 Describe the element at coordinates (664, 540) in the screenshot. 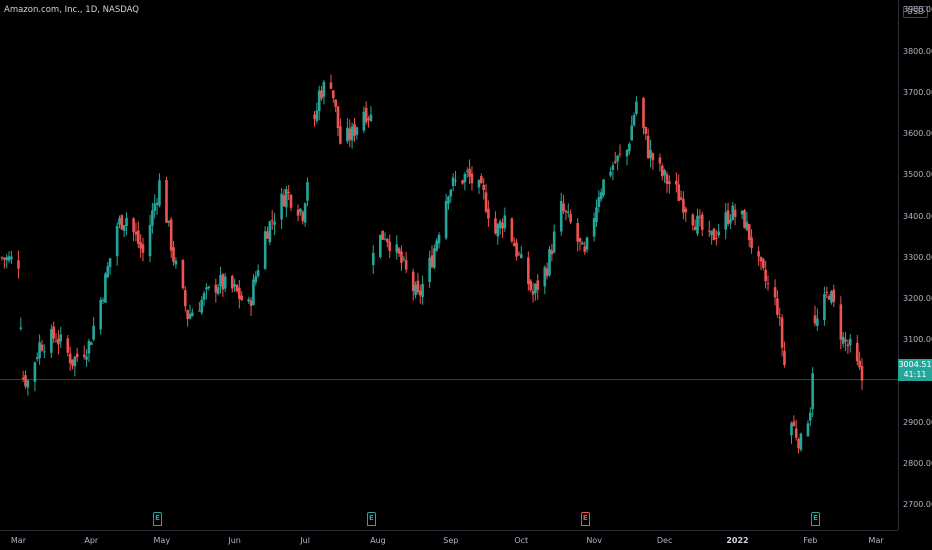

I see `time-tick-label: Dec` at that location.